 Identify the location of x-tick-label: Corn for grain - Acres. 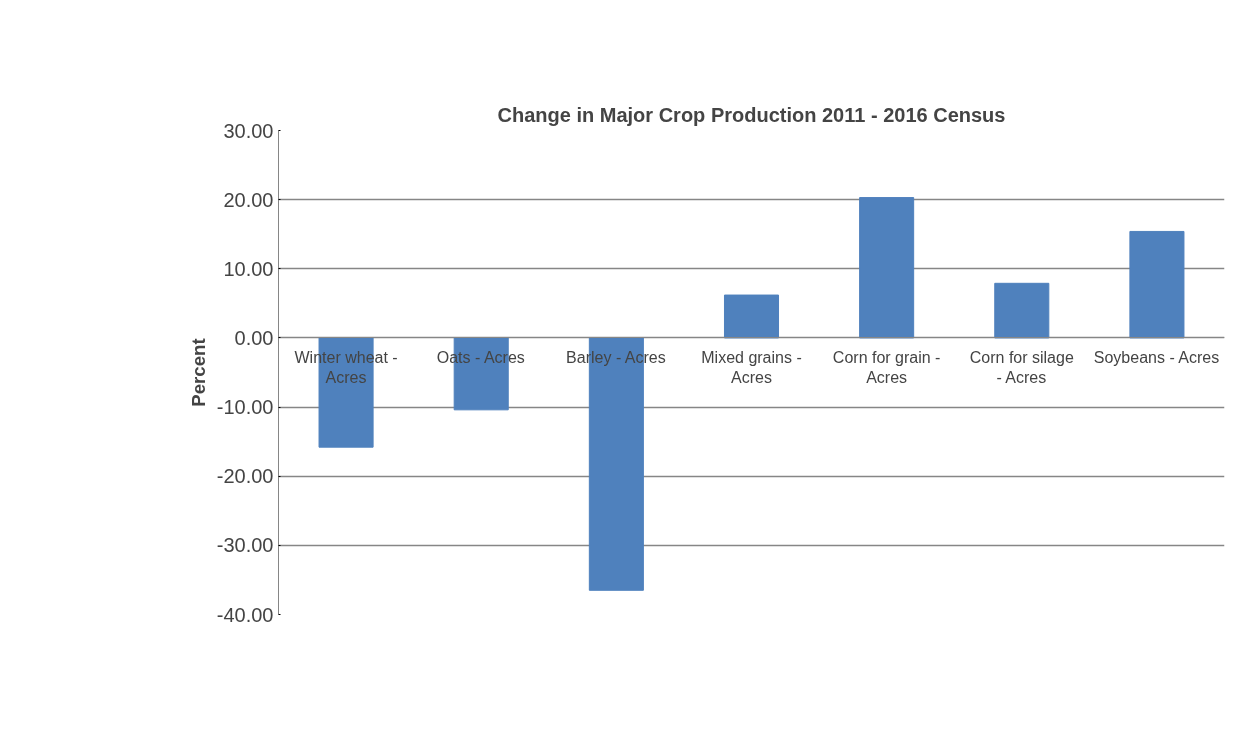
(886, 367).